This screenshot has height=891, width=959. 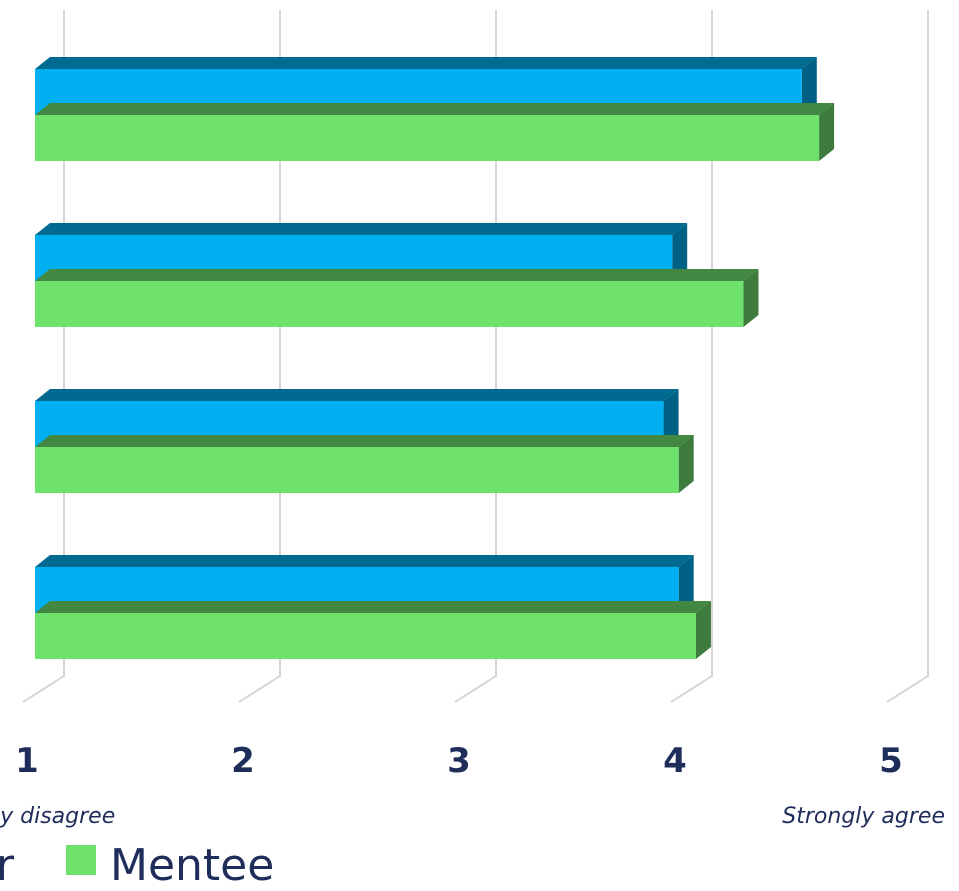 I want to click on x-tick-label: 4, so click(x=675, y=761).